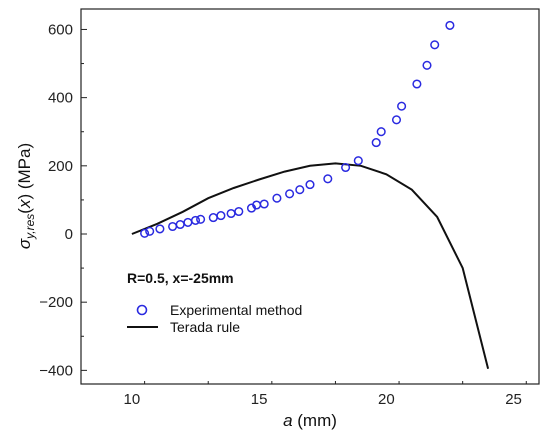  What do you see at coordinates (69, 234) in the screenshot?
I see `y-tick-label: 0` at bounding box center [69, 234].